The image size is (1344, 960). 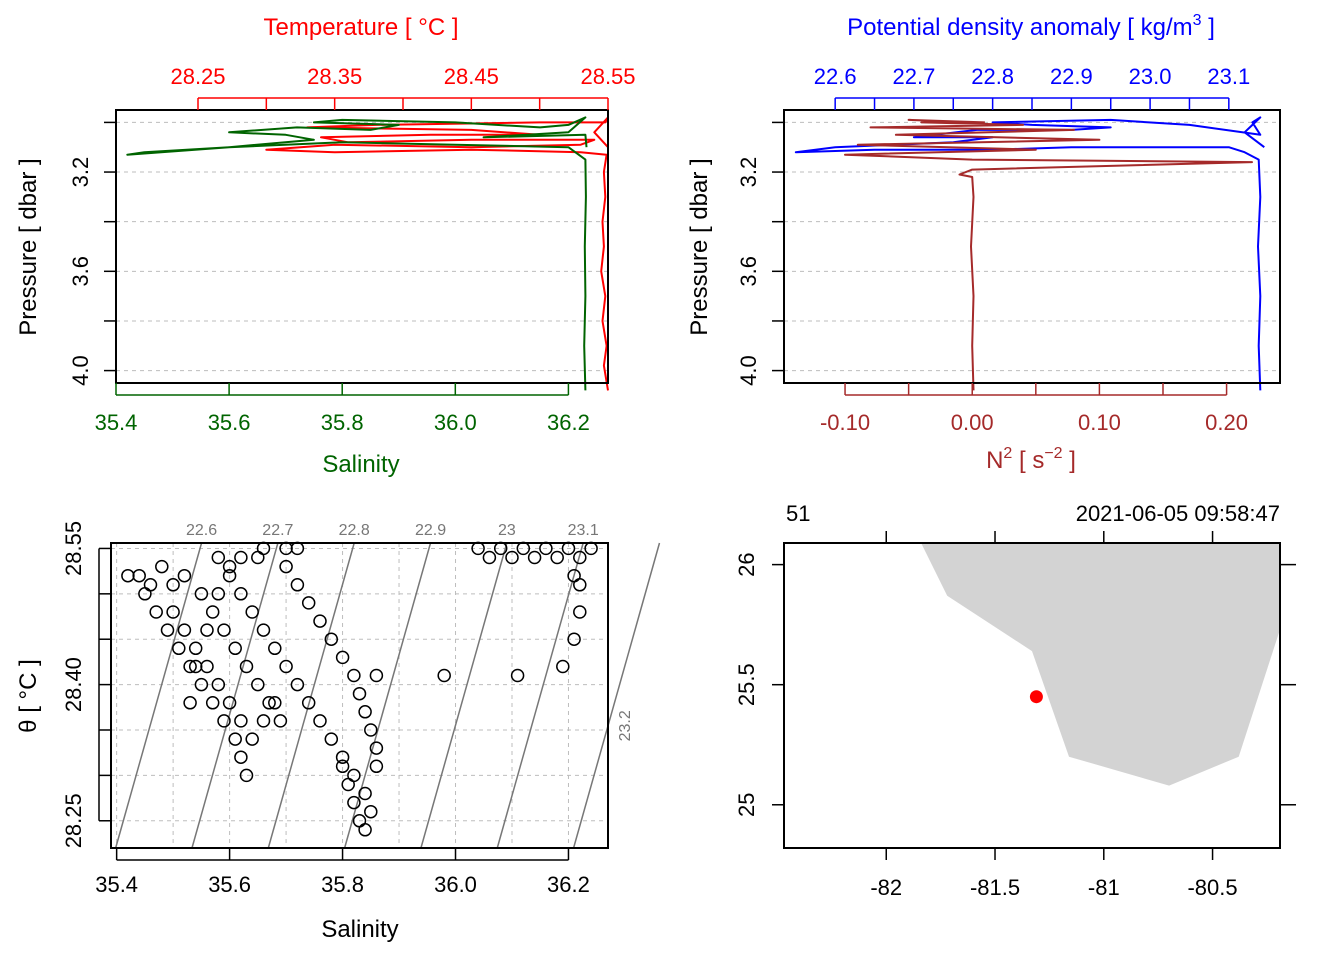 I want to click on theta-tick-label: 28.40, so click(x=73, y=684).